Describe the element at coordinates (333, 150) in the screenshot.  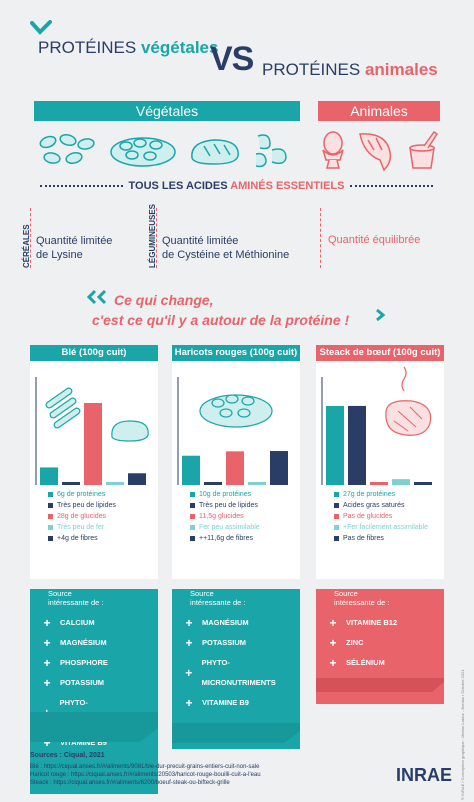
I see `egg-cup-icon` at that location.